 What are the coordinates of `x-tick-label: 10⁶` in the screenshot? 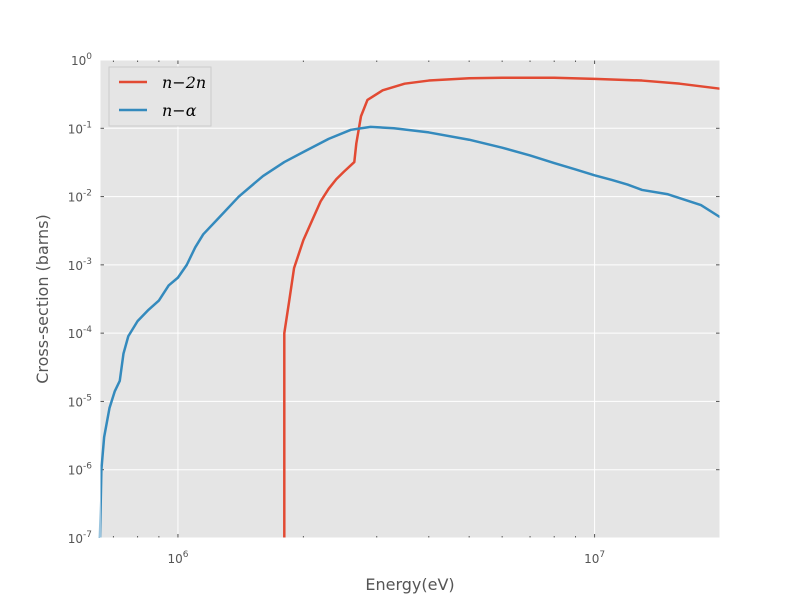 It's located at (177, 558).